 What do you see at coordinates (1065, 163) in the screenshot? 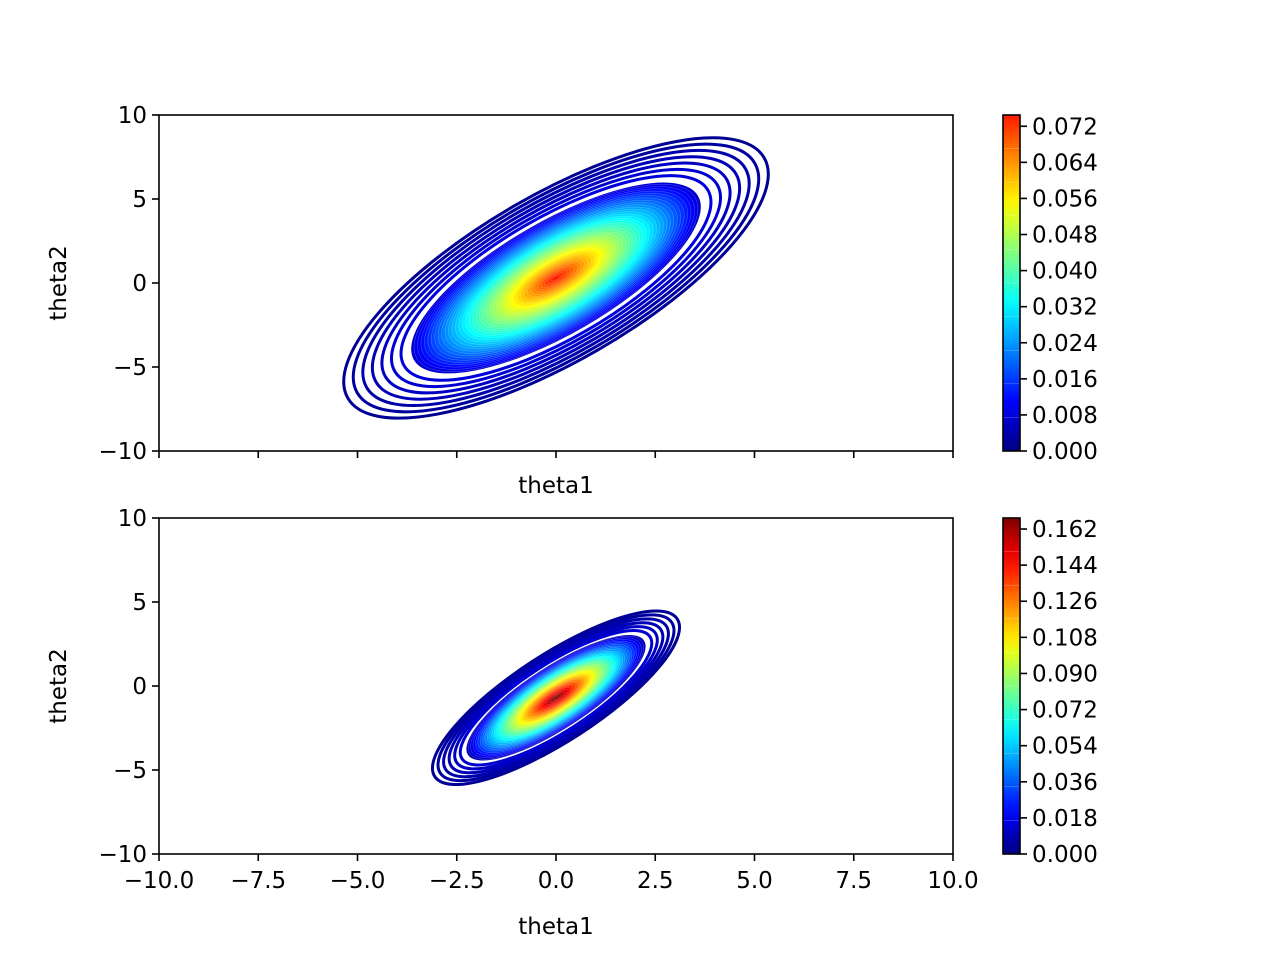
I see `colorbar-tick-label: 0.064` at bounding box center [1065, 163].